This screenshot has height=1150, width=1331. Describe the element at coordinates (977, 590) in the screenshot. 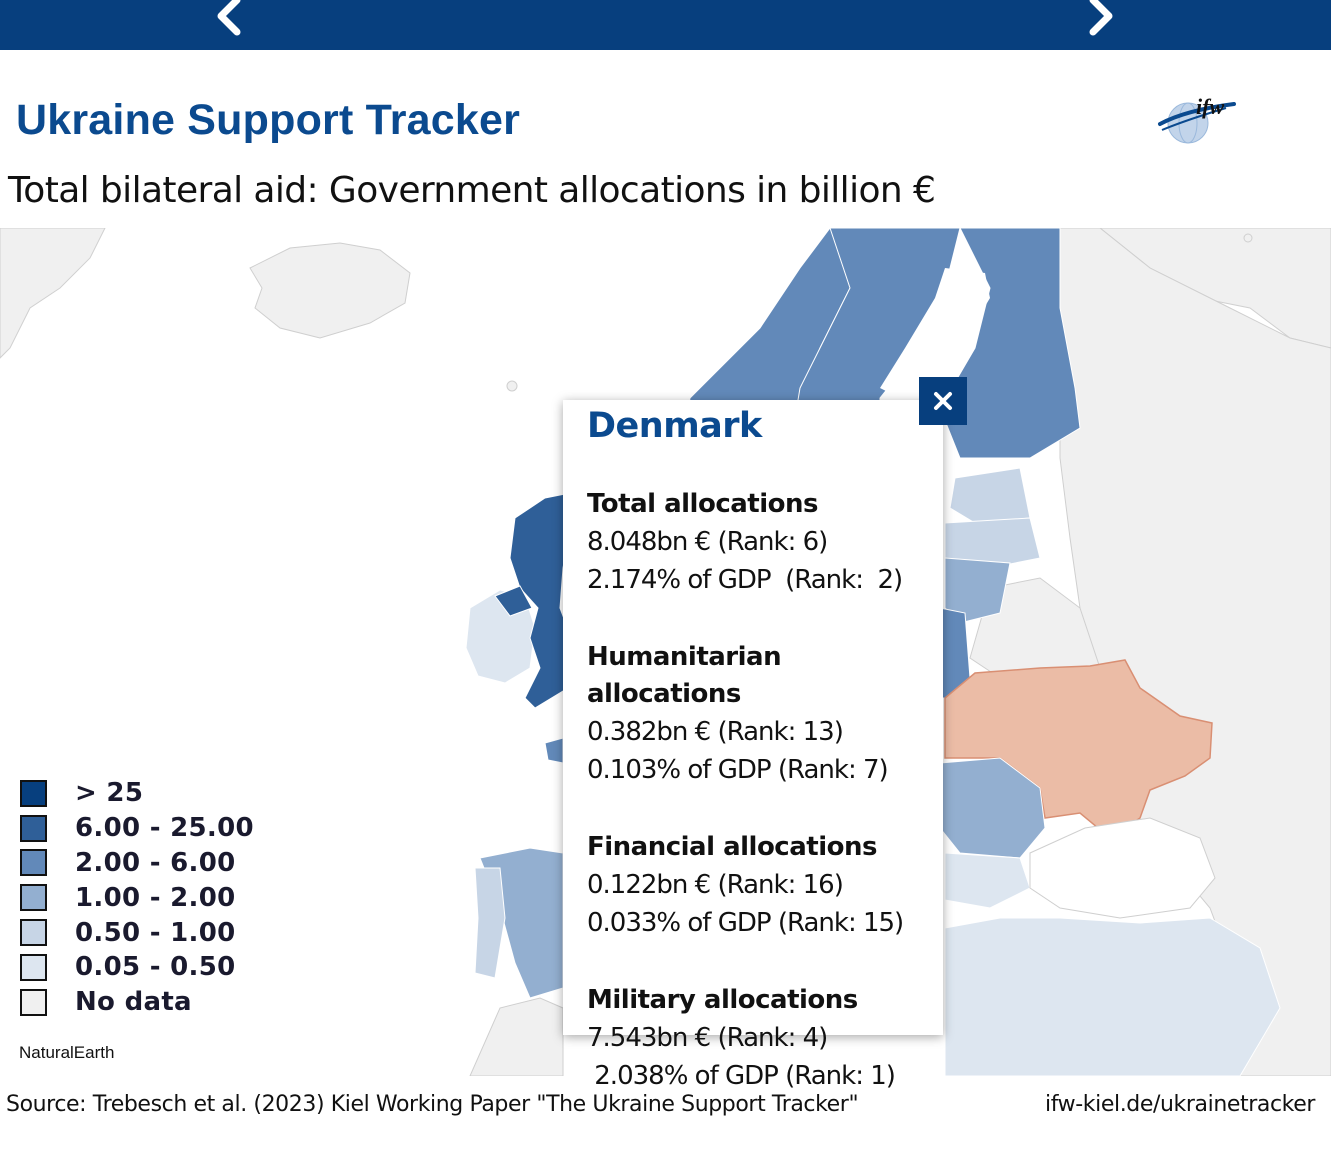

I see `lithuania-shape` at that location.